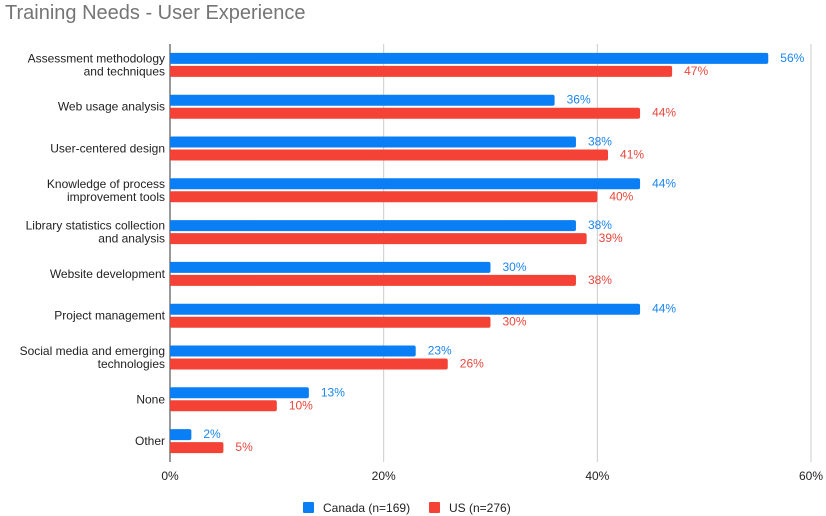 Image resolution: width=826 pixels, height=516 pixels. Describe the element at coordinates (96, 58) in the screenshot. I see `category-label: Assessment methodology` at that location.